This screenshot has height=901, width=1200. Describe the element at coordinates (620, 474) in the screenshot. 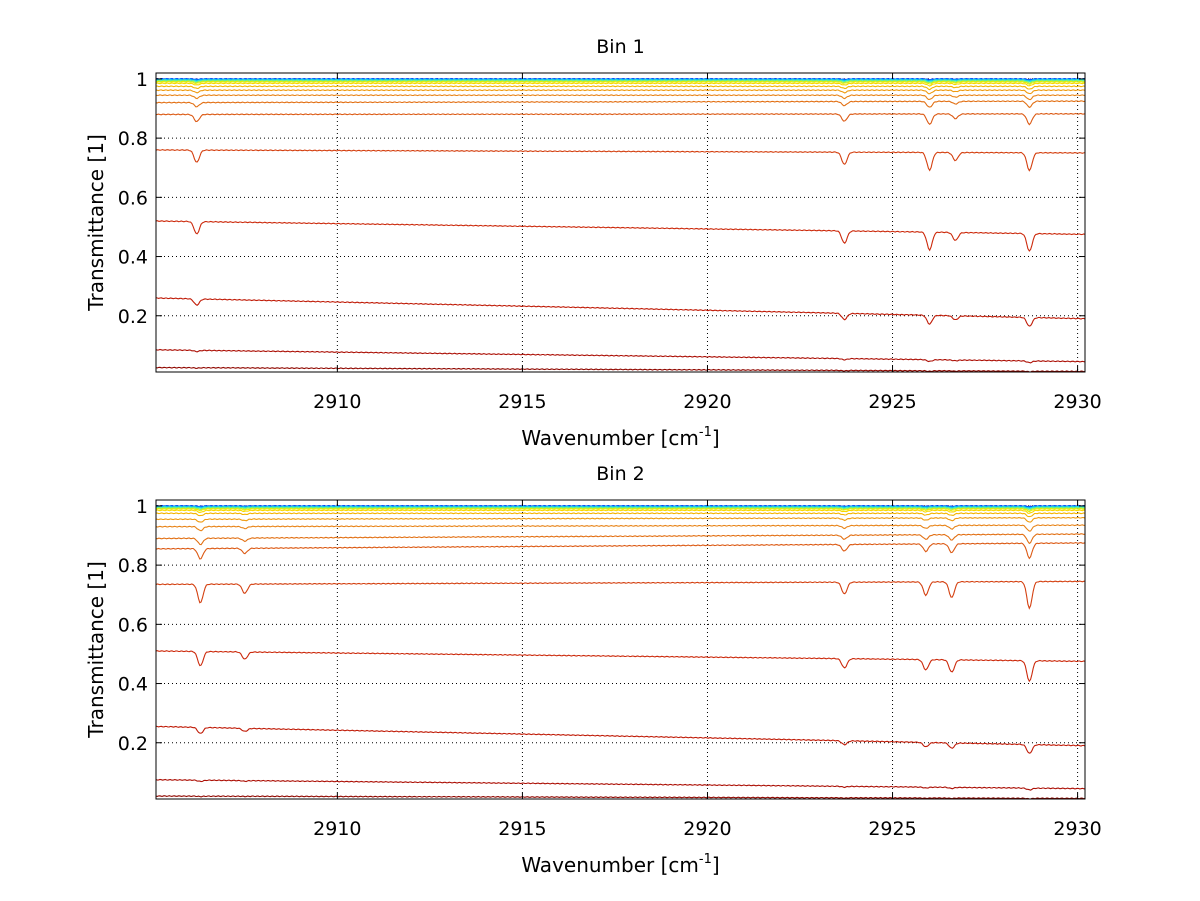

I see `chart-title: Bin 2` at that location.